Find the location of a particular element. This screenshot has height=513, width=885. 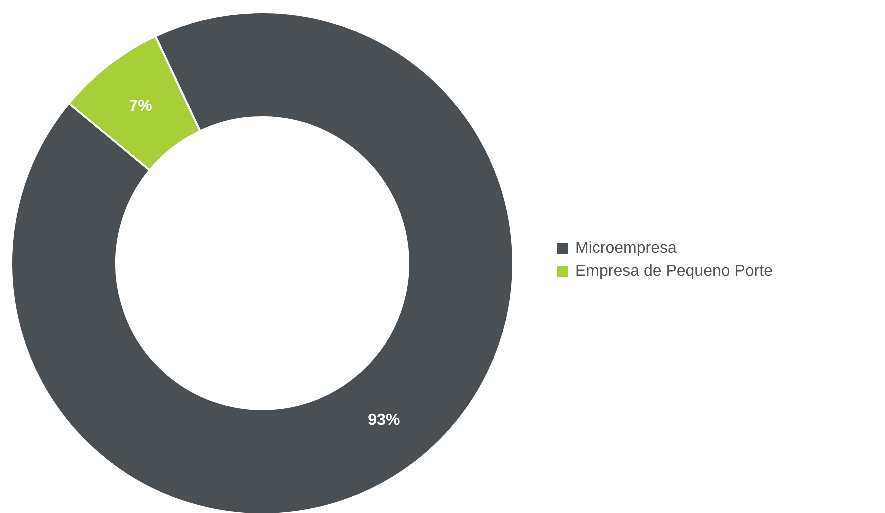

data-label: 93% is located at coordinates (384, 420).